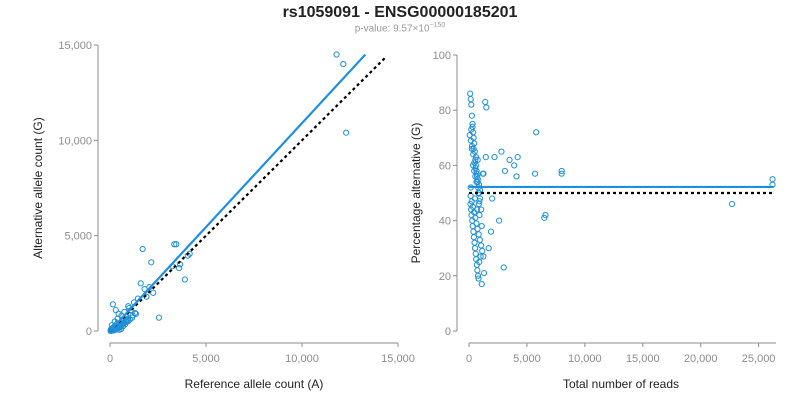  Describe the element at coordinates (392, 29) in the screenshot. I see `pvalue-prefix: p-value: 9.57×10` at that location.